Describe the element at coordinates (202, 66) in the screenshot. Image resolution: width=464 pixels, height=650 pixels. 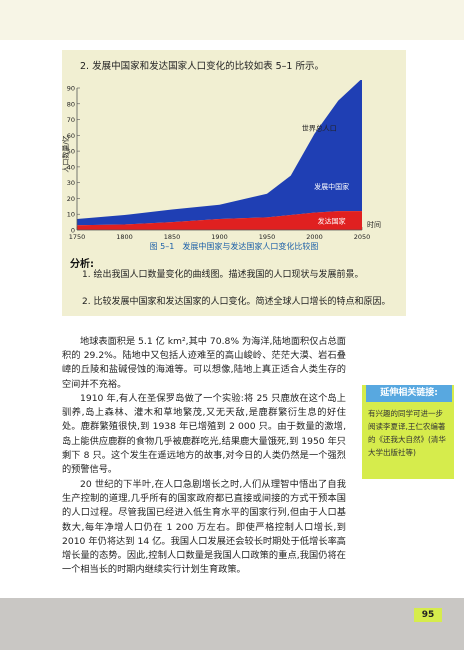
I see `intro-line: 2. 发展中国家和发达国家人口变化的比较如表 5–1 所示。` at that location.